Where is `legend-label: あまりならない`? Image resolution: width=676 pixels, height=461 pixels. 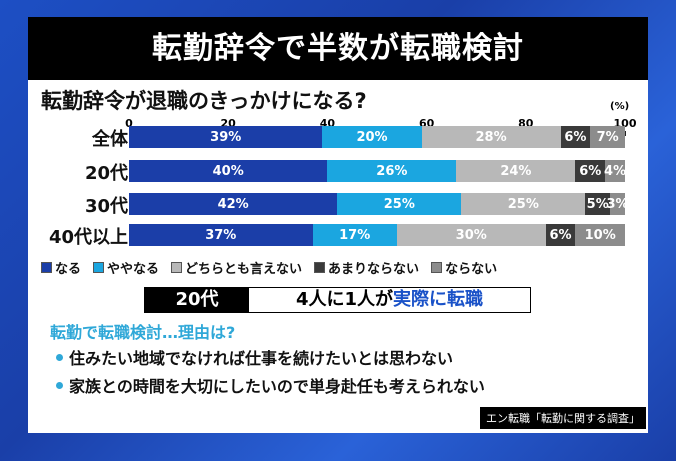
legend-label: あまりならない is located at coordinates (374, 269).